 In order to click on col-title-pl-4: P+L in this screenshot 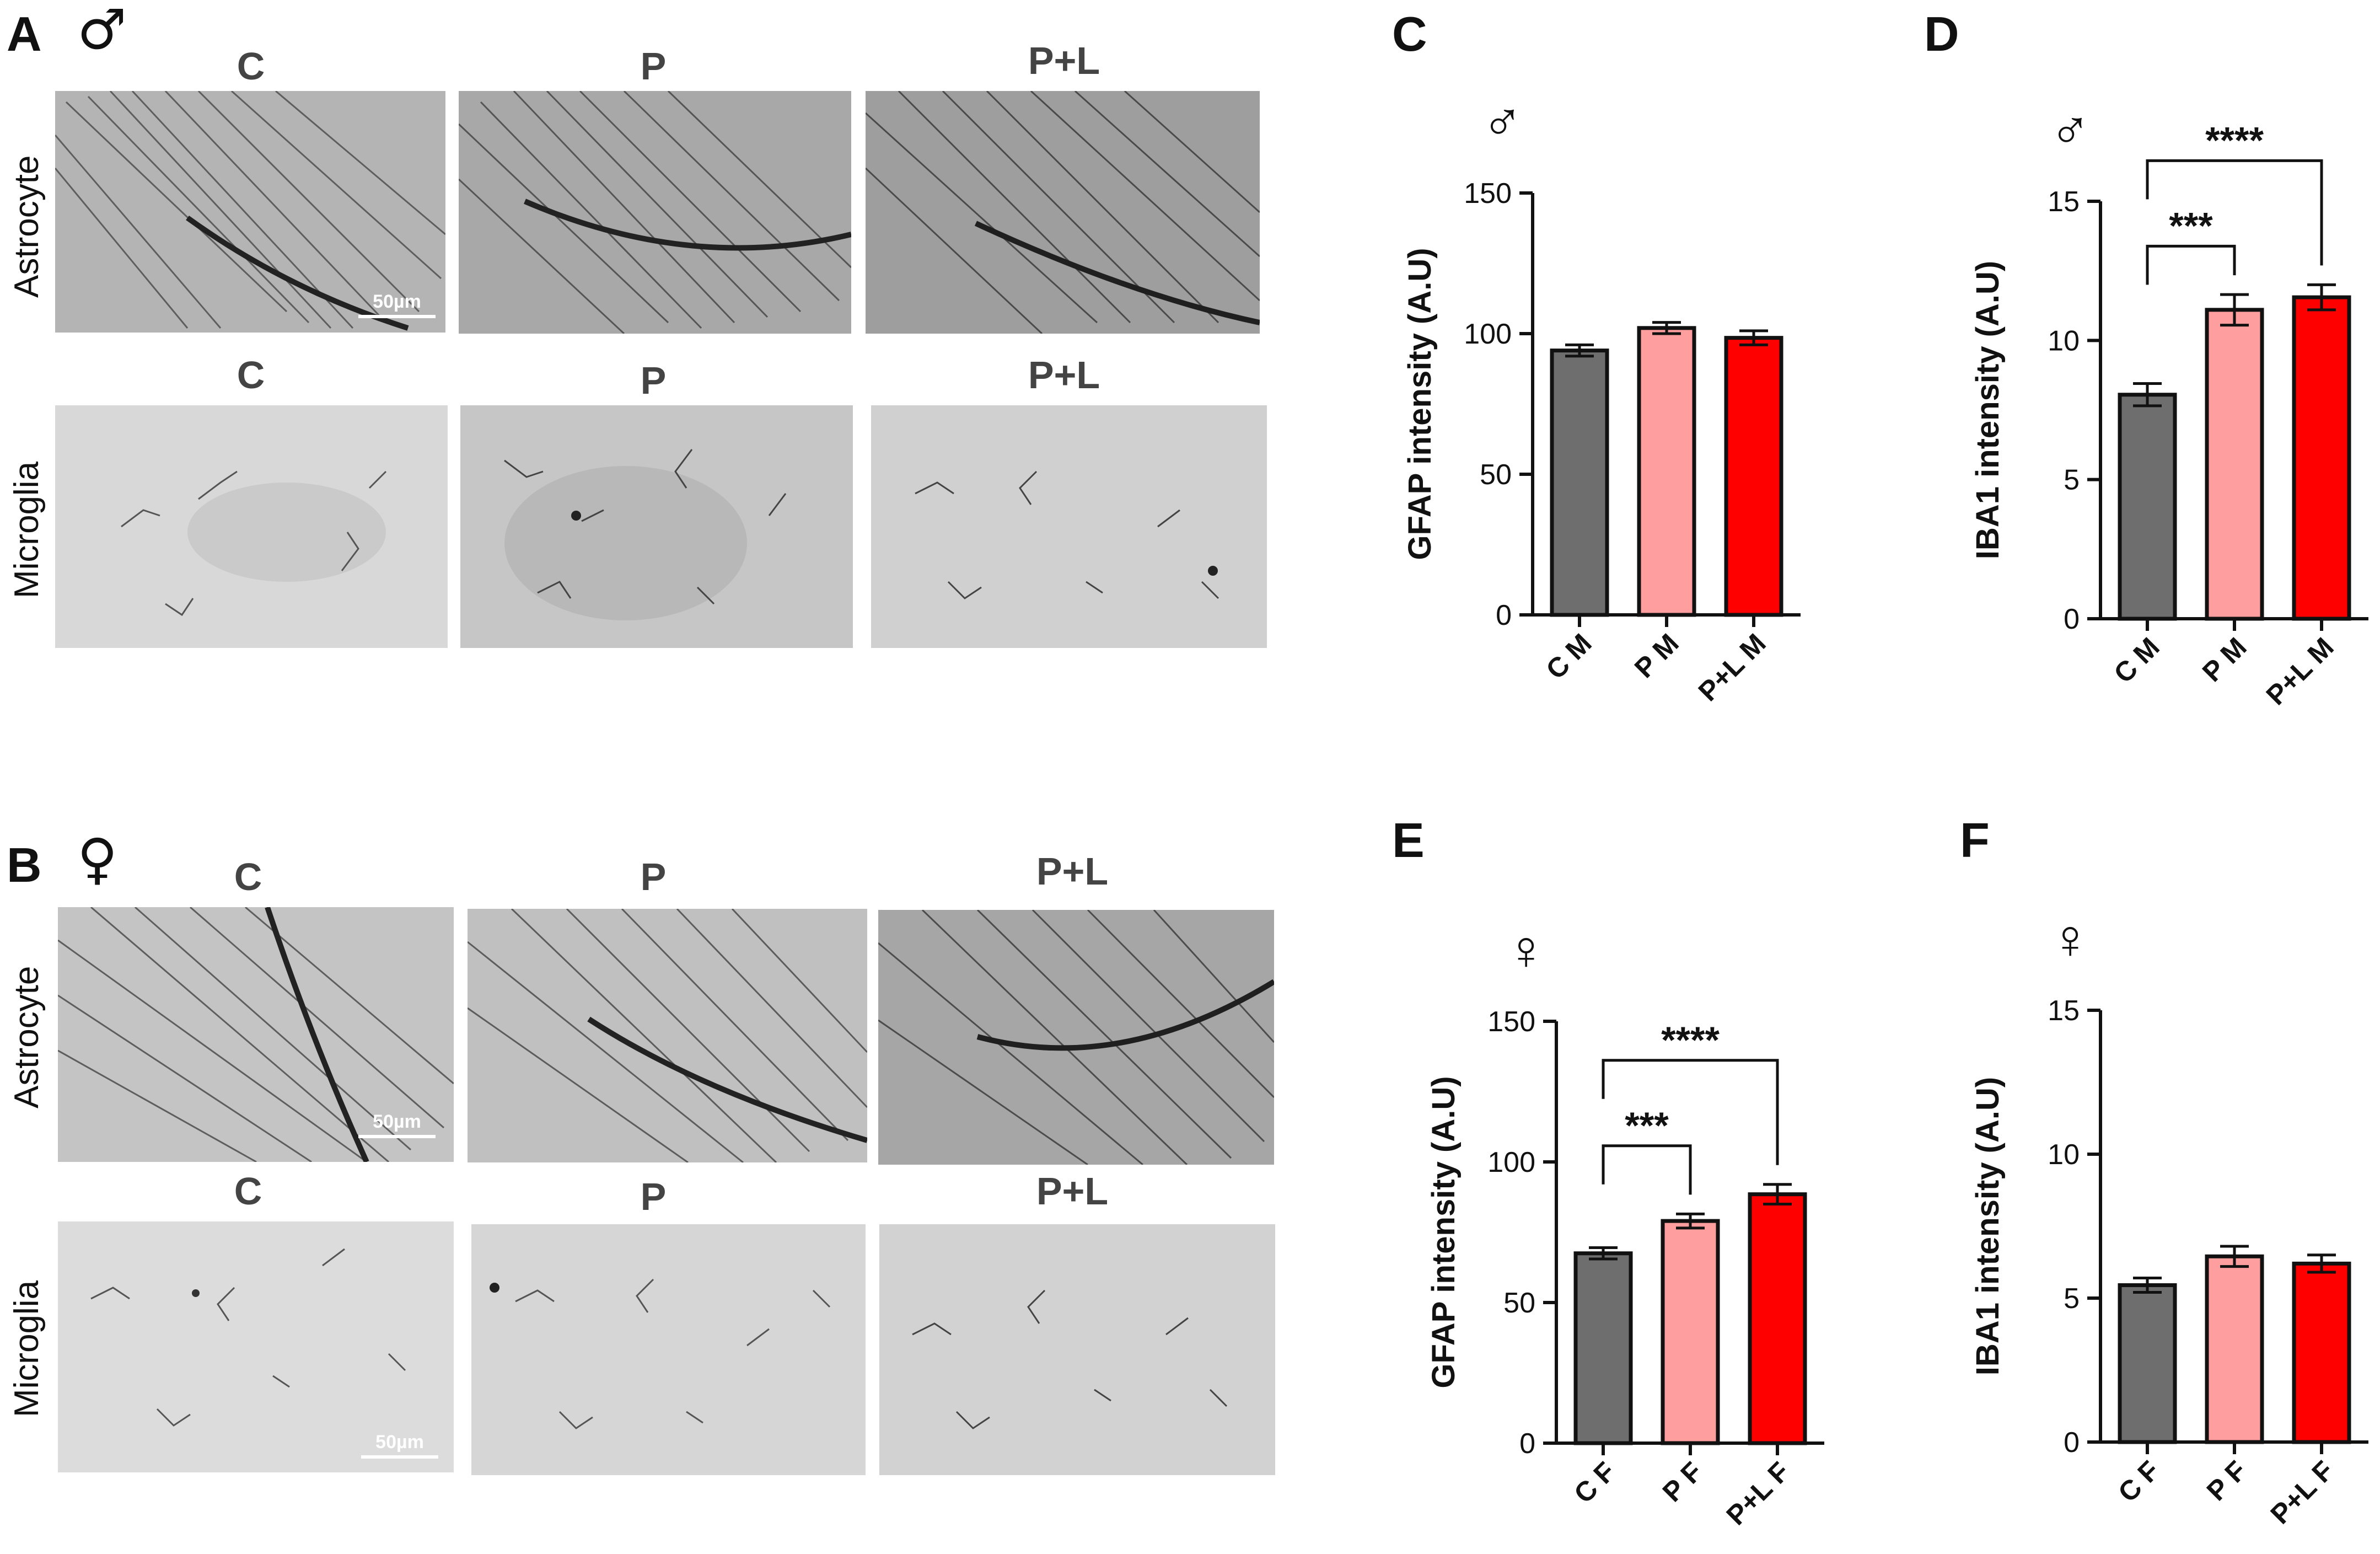, I will do `click(1073, 1192)`.